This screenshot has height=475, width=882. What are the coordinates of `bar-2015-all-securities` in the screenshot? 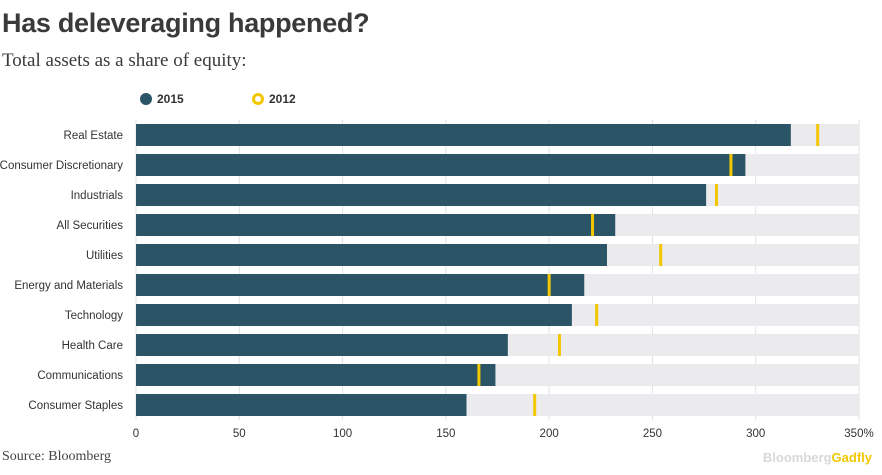 It's located at (376, 225).